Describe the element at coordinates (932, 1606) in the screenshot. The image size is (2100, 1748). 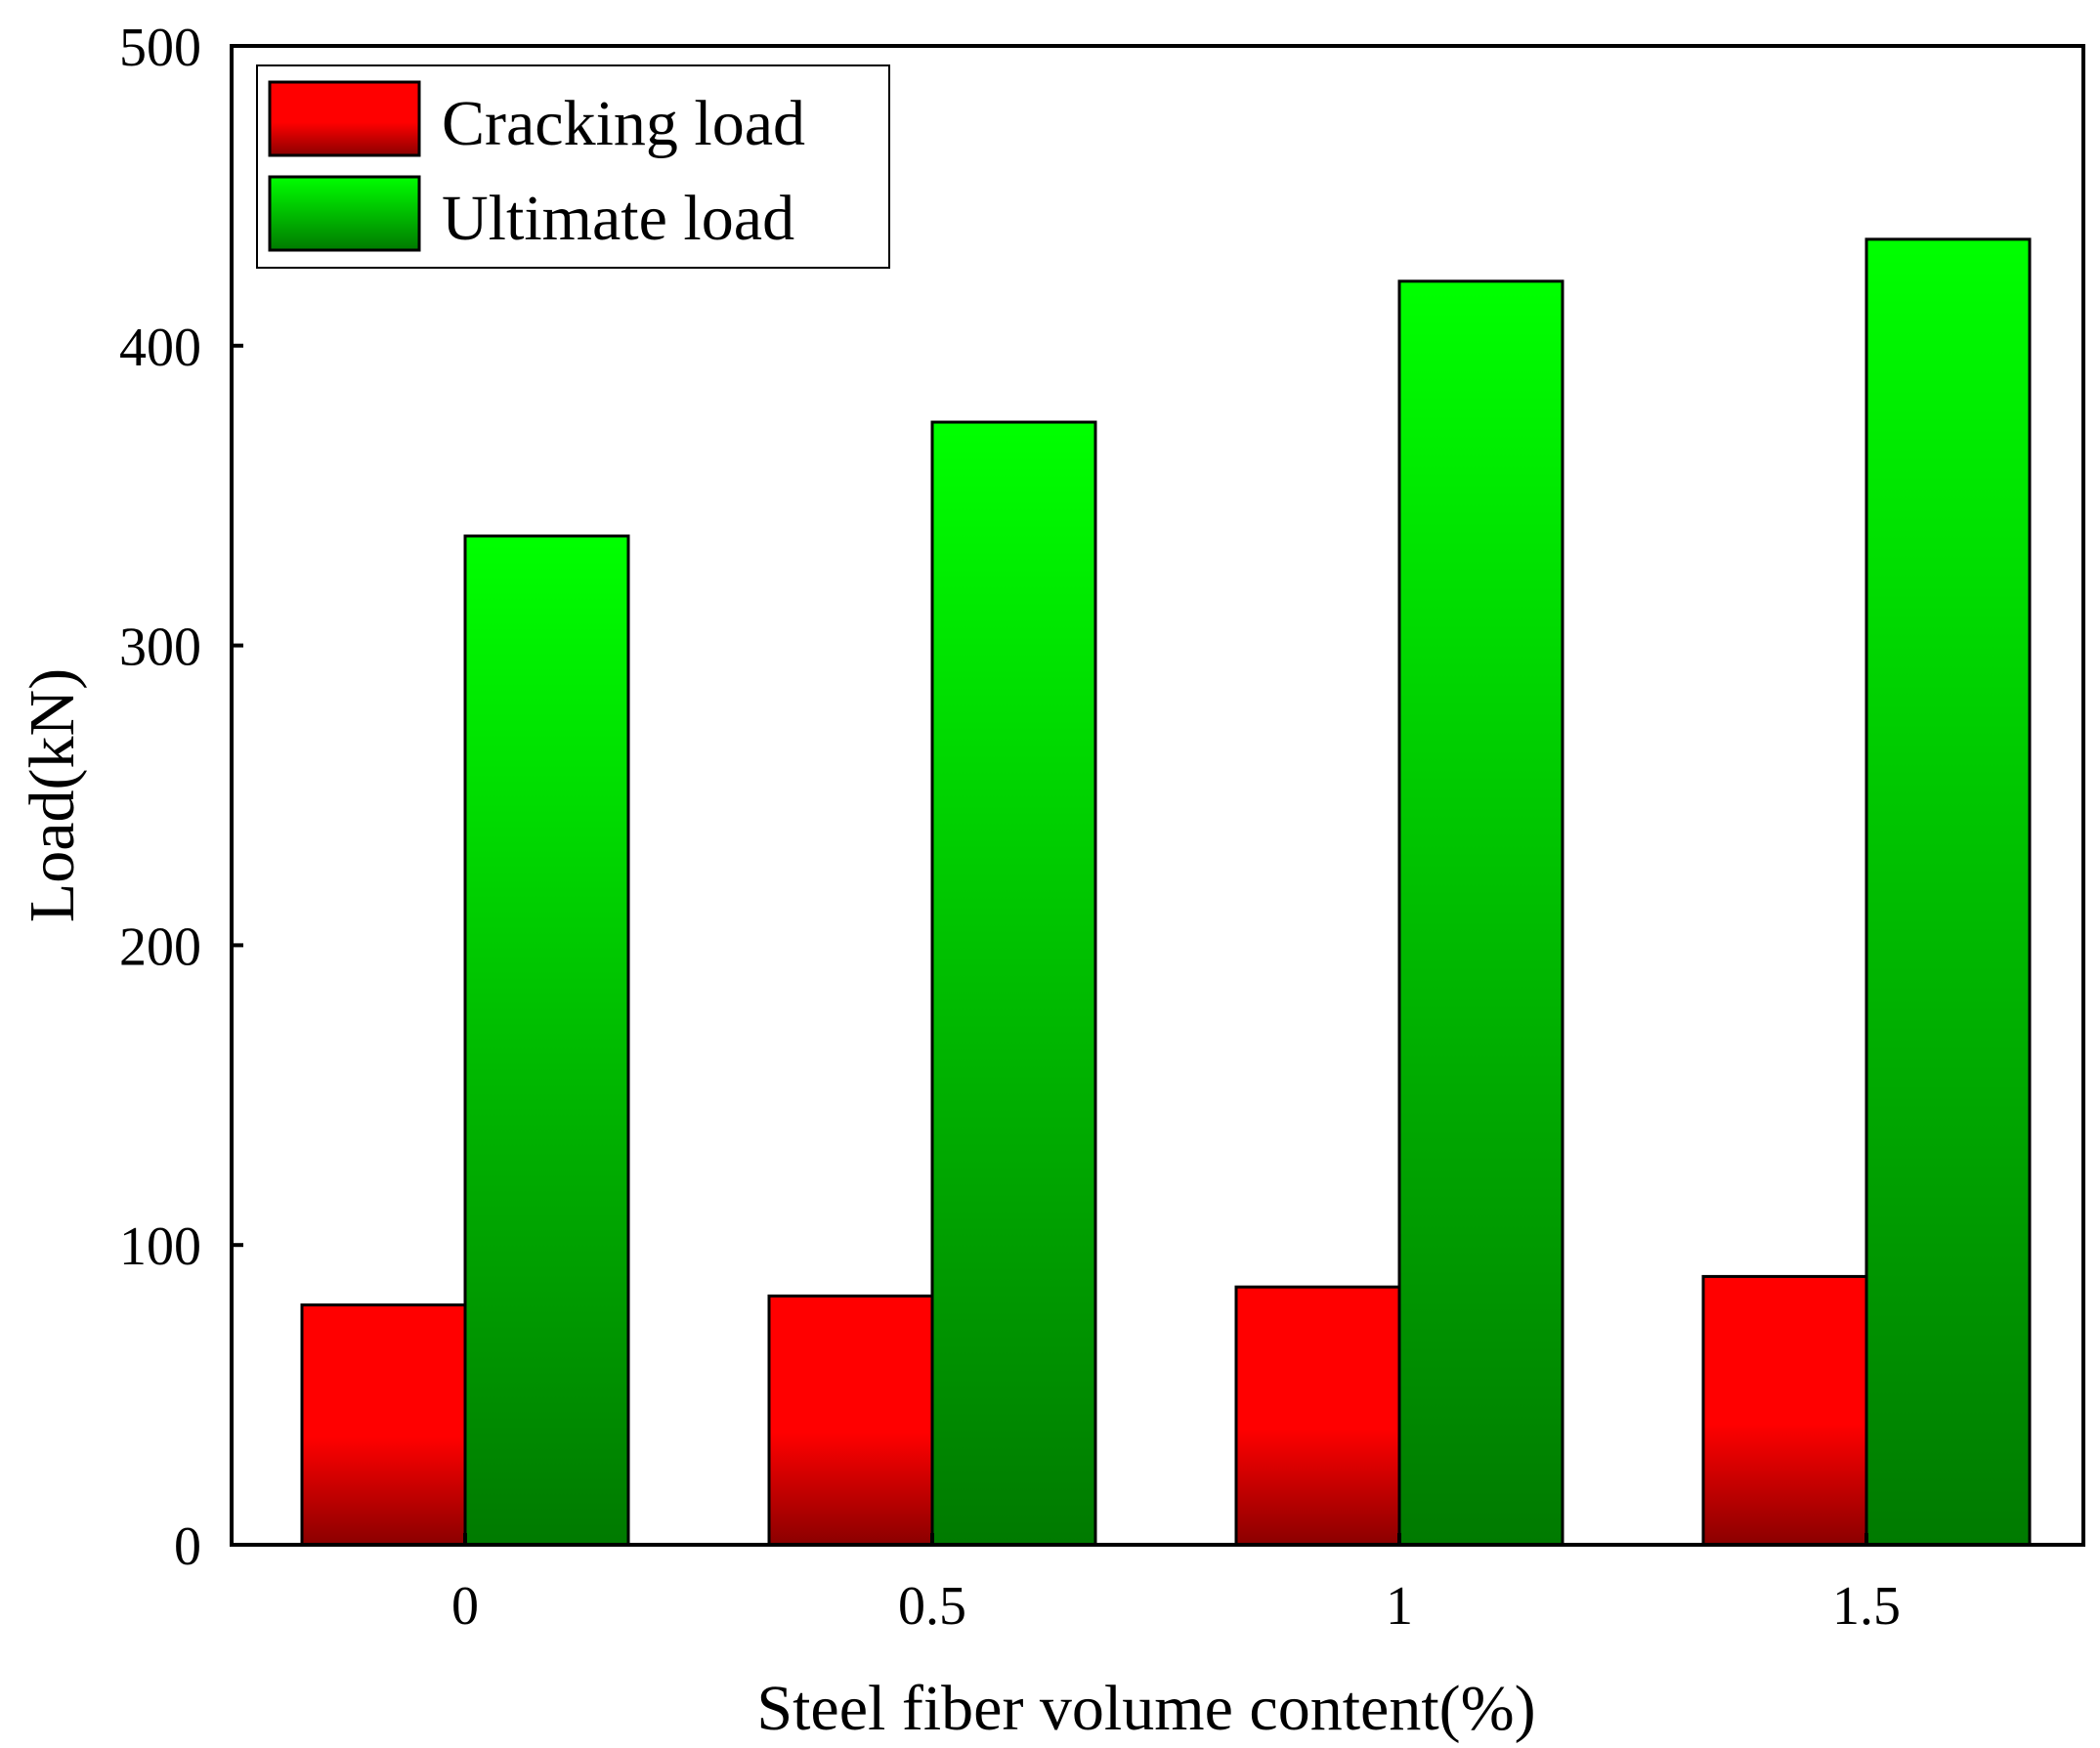
I see `x-tick-label-0.5: 0.5` at that location.